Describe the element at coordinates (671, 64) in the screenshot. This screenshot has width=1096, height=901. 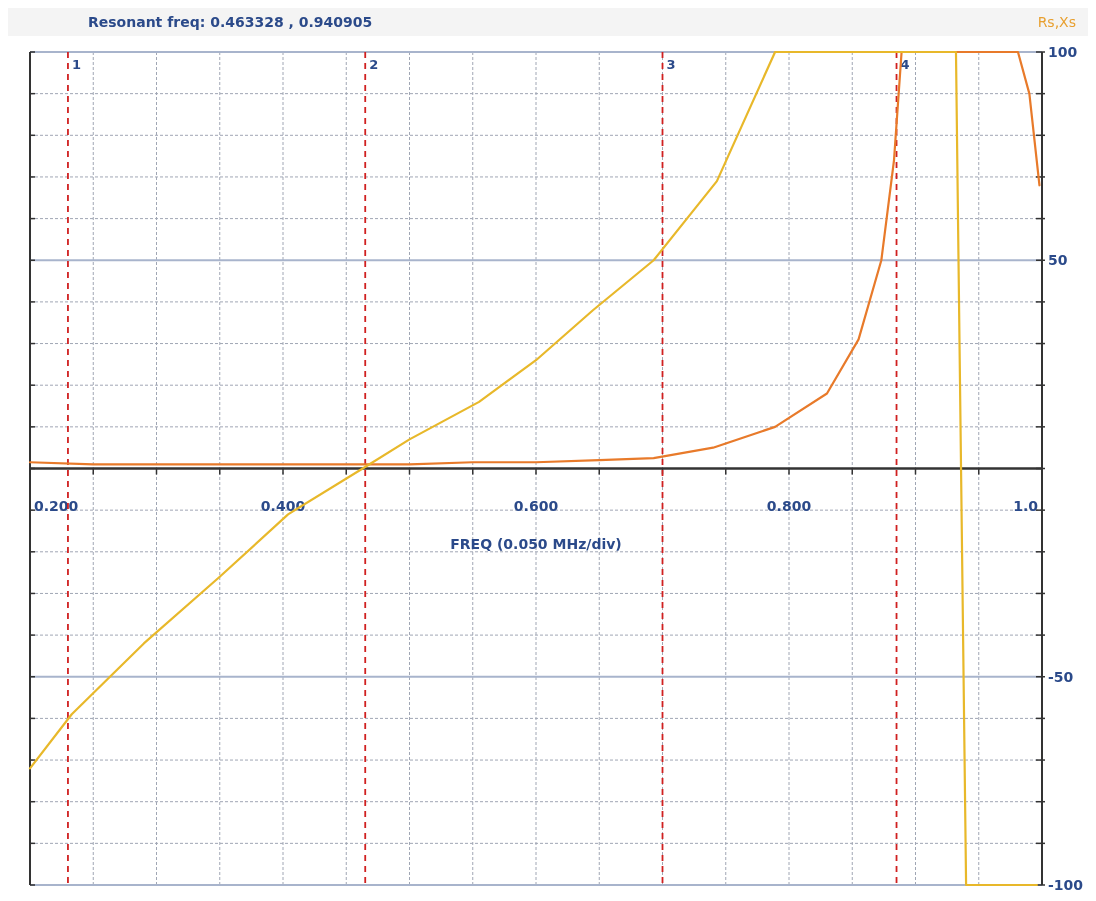
I see `annotation: 3` at that location.